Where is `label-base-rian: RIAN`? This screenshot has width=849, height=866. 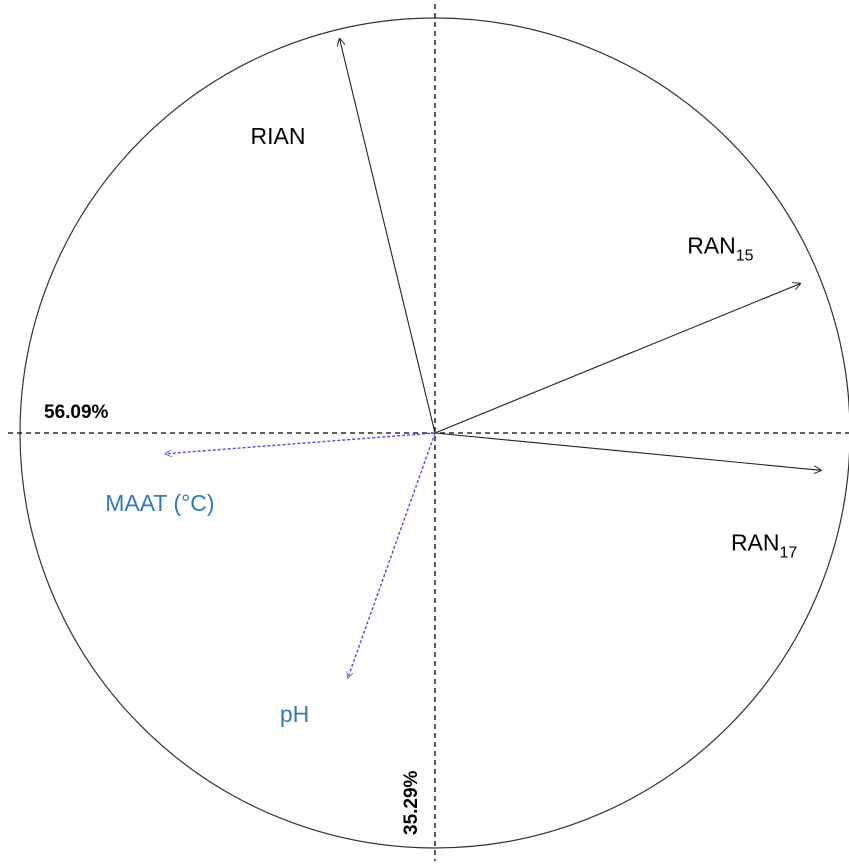
label-base-rian: RIAN is located at coordinates (278, 136).